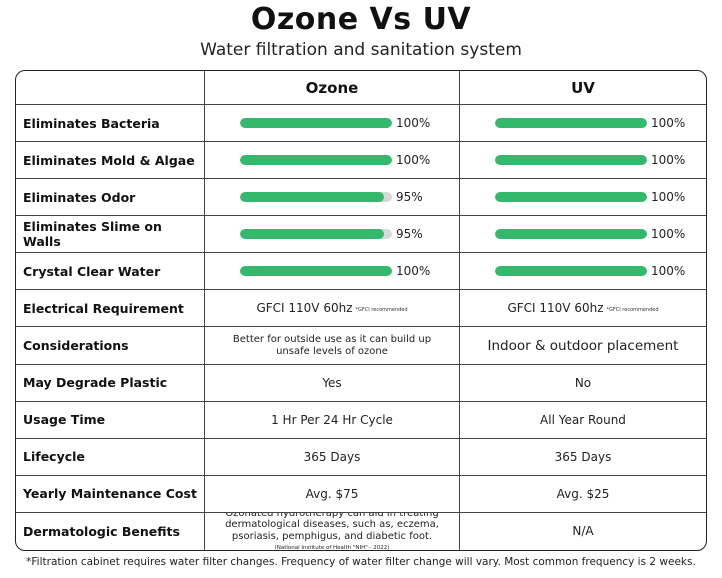 The image size is (722, 578). What do you see at coordinates (110, 198) in the screenshot?
I see `row-label: Eliminates Odor` at bounding box center [110, 198].